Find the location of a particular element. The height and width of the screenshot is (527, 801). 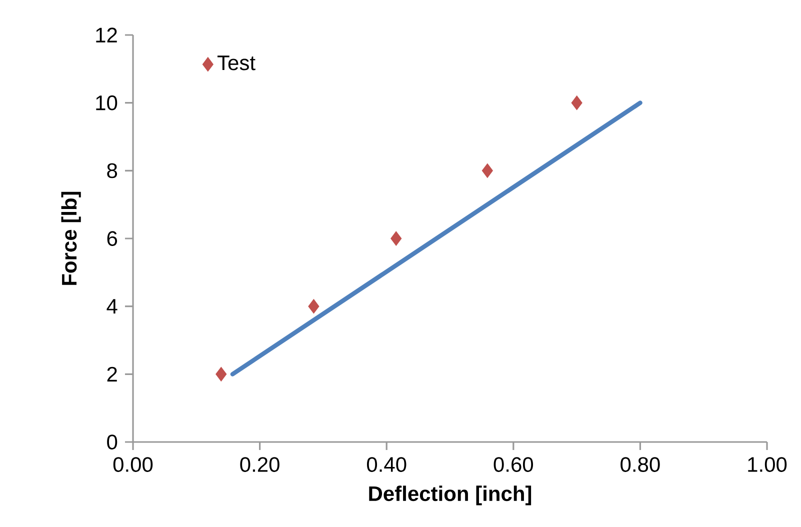

y-axis-title: Force [lb] is located at coordinates (71, 238).